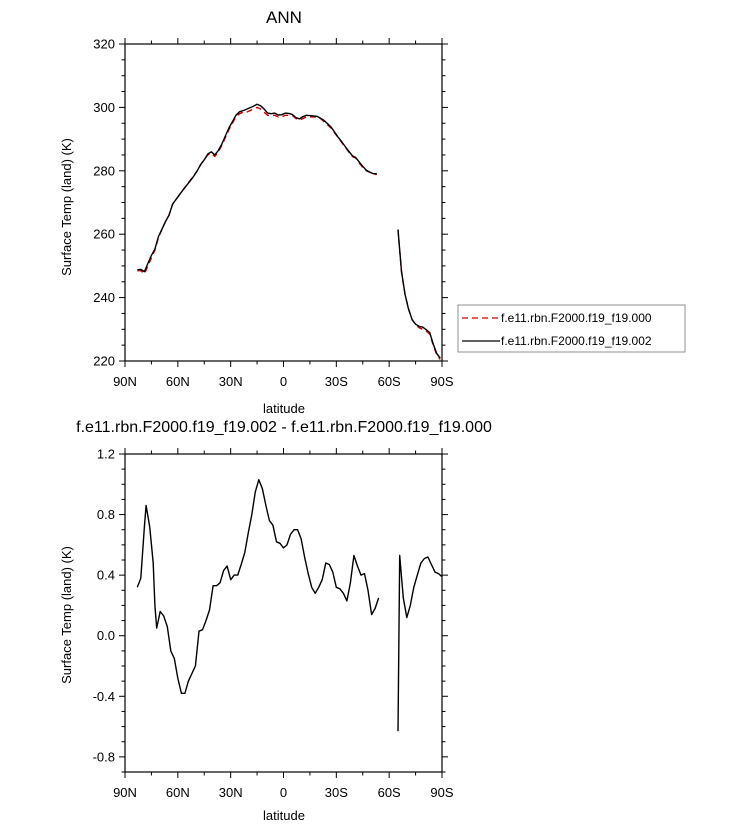 The image size is (733, 832). I want to click on top-x-tick-label: 90N, so click(125, 381).